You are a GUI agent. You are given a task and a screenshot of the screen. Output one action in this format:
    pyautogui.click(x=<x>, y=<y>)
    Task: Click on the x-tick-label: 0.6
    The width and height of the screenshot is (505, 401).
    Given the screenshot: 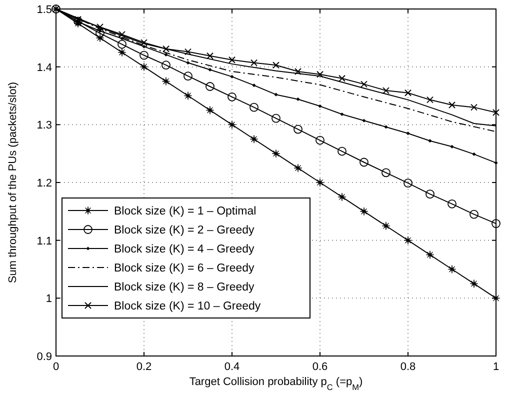 What is the action you would take?
    pyautogui.click(x=320, y=367)
    